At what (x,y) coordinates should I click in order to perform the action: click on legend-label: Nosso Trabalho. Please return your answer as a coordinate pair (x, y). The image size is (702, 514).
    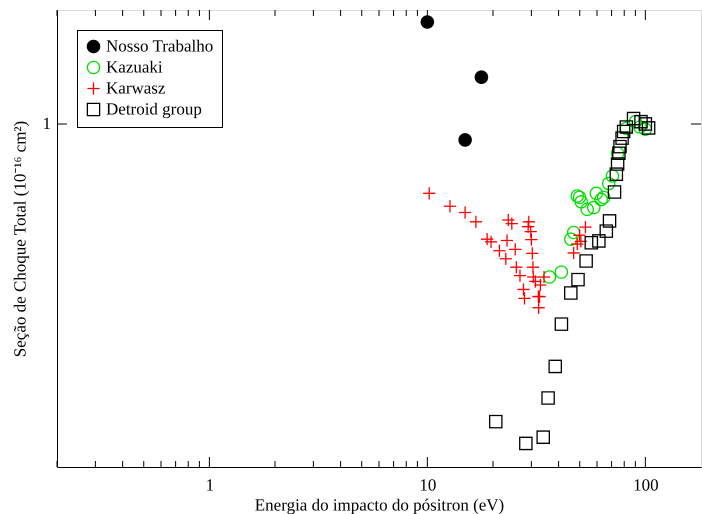
    Looking at the image, I should click on (160, 46).